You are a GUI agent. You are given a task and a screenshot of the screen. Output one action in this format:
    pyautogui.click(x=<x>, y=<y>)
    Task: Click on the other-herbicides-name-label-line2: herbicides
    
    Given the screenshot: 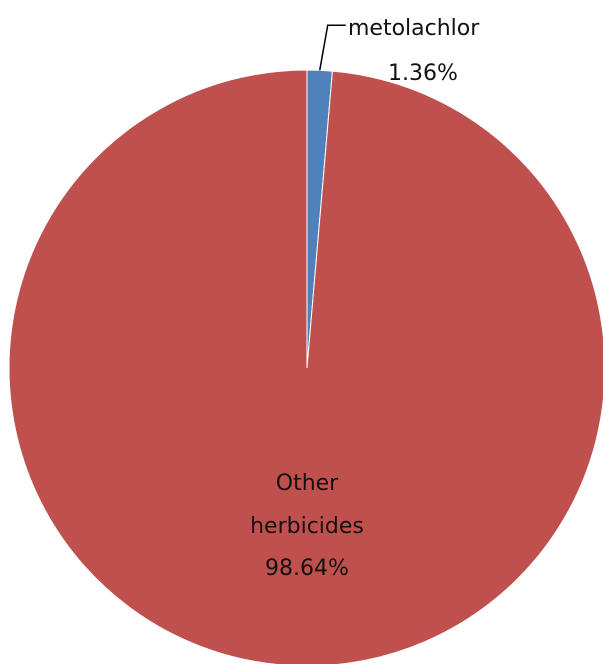 What is the action you would take?
    pyautogui.click(x=307, y=526)
    